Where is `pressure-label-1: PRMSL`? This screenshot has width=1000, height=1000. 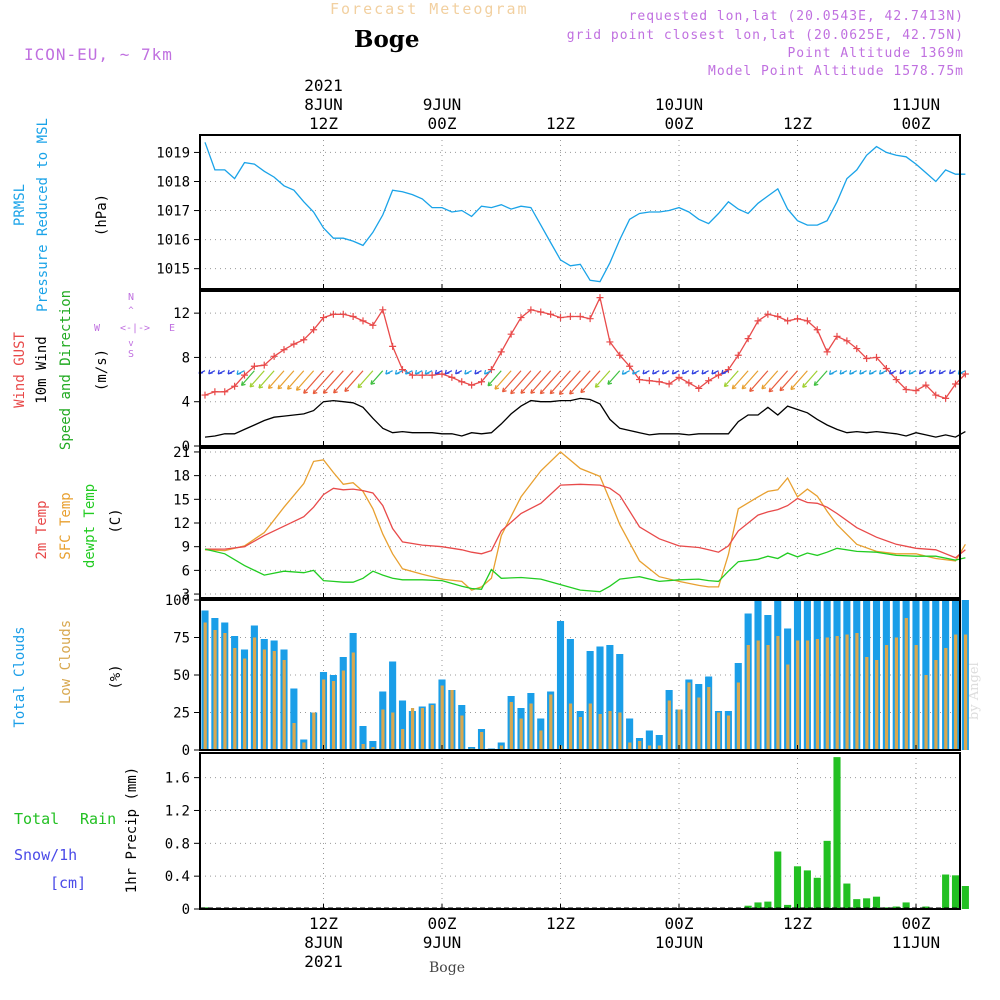
pressure-label-1: PRMSL is located at coordinates (20, 205).